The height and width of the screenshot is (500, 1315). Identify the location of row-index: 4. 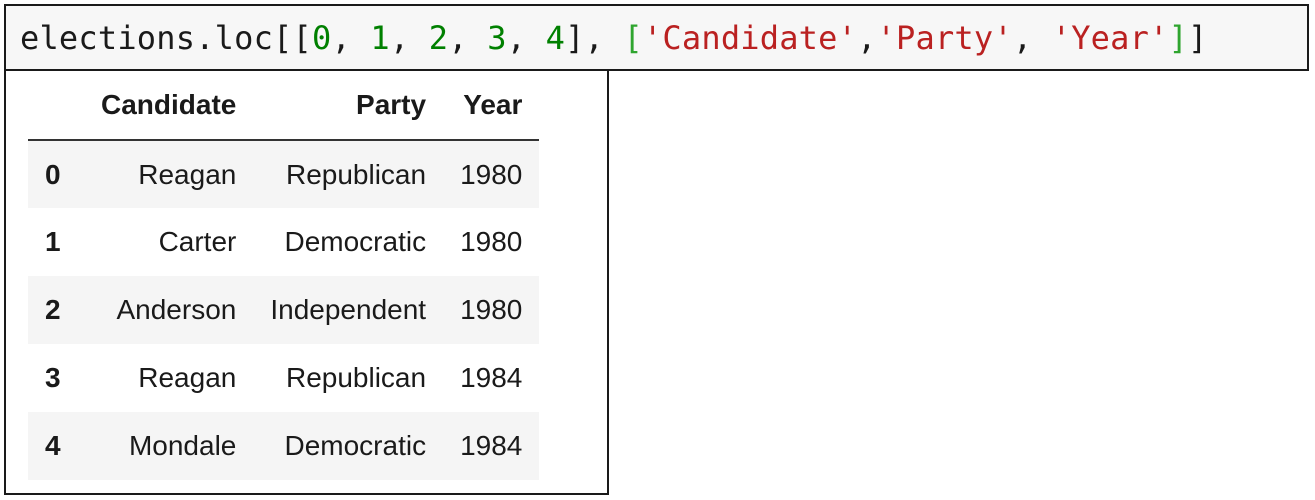
(53, 445).